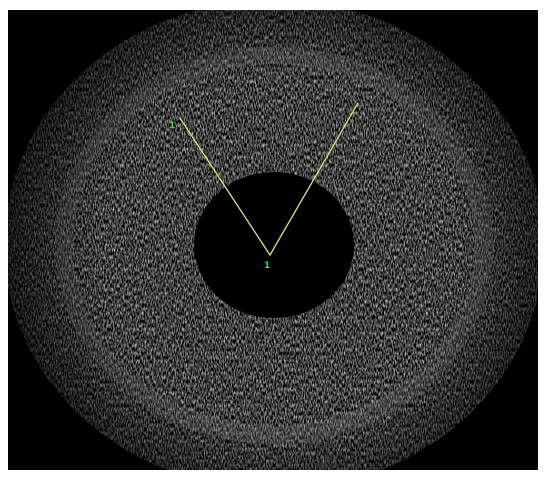  What do you see at coordinates (269, 179) in the screenshot?
I see `measurement-lines` at bounding box center [269, 179].